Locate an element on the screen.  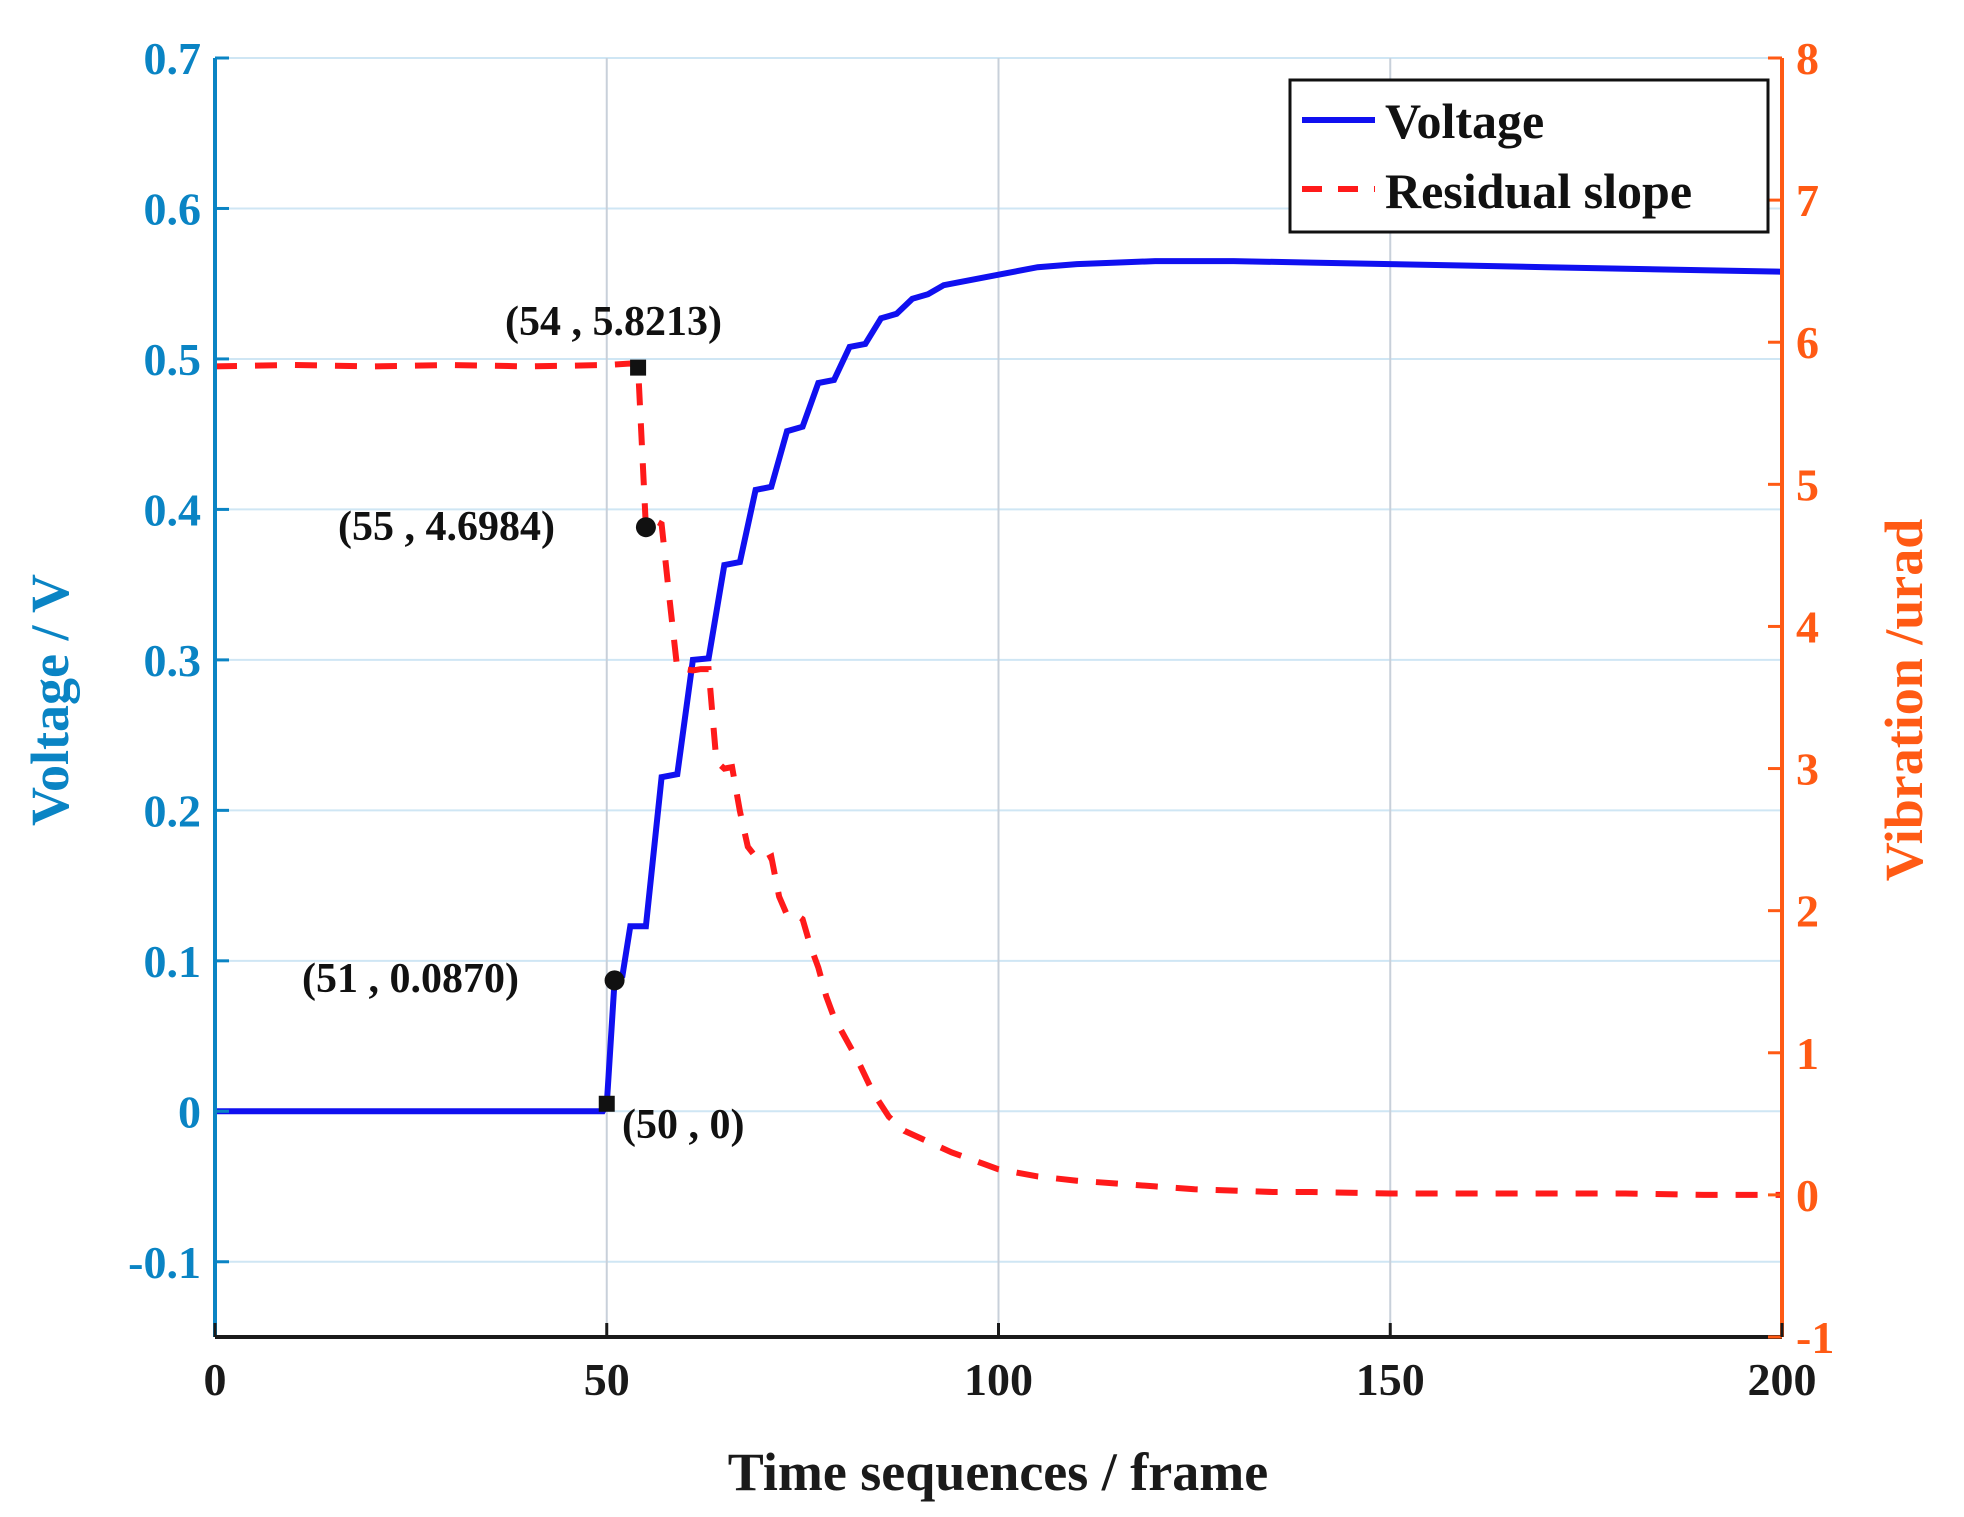
y-right-tick-label: 5 is located at coordinates (1807, 484).